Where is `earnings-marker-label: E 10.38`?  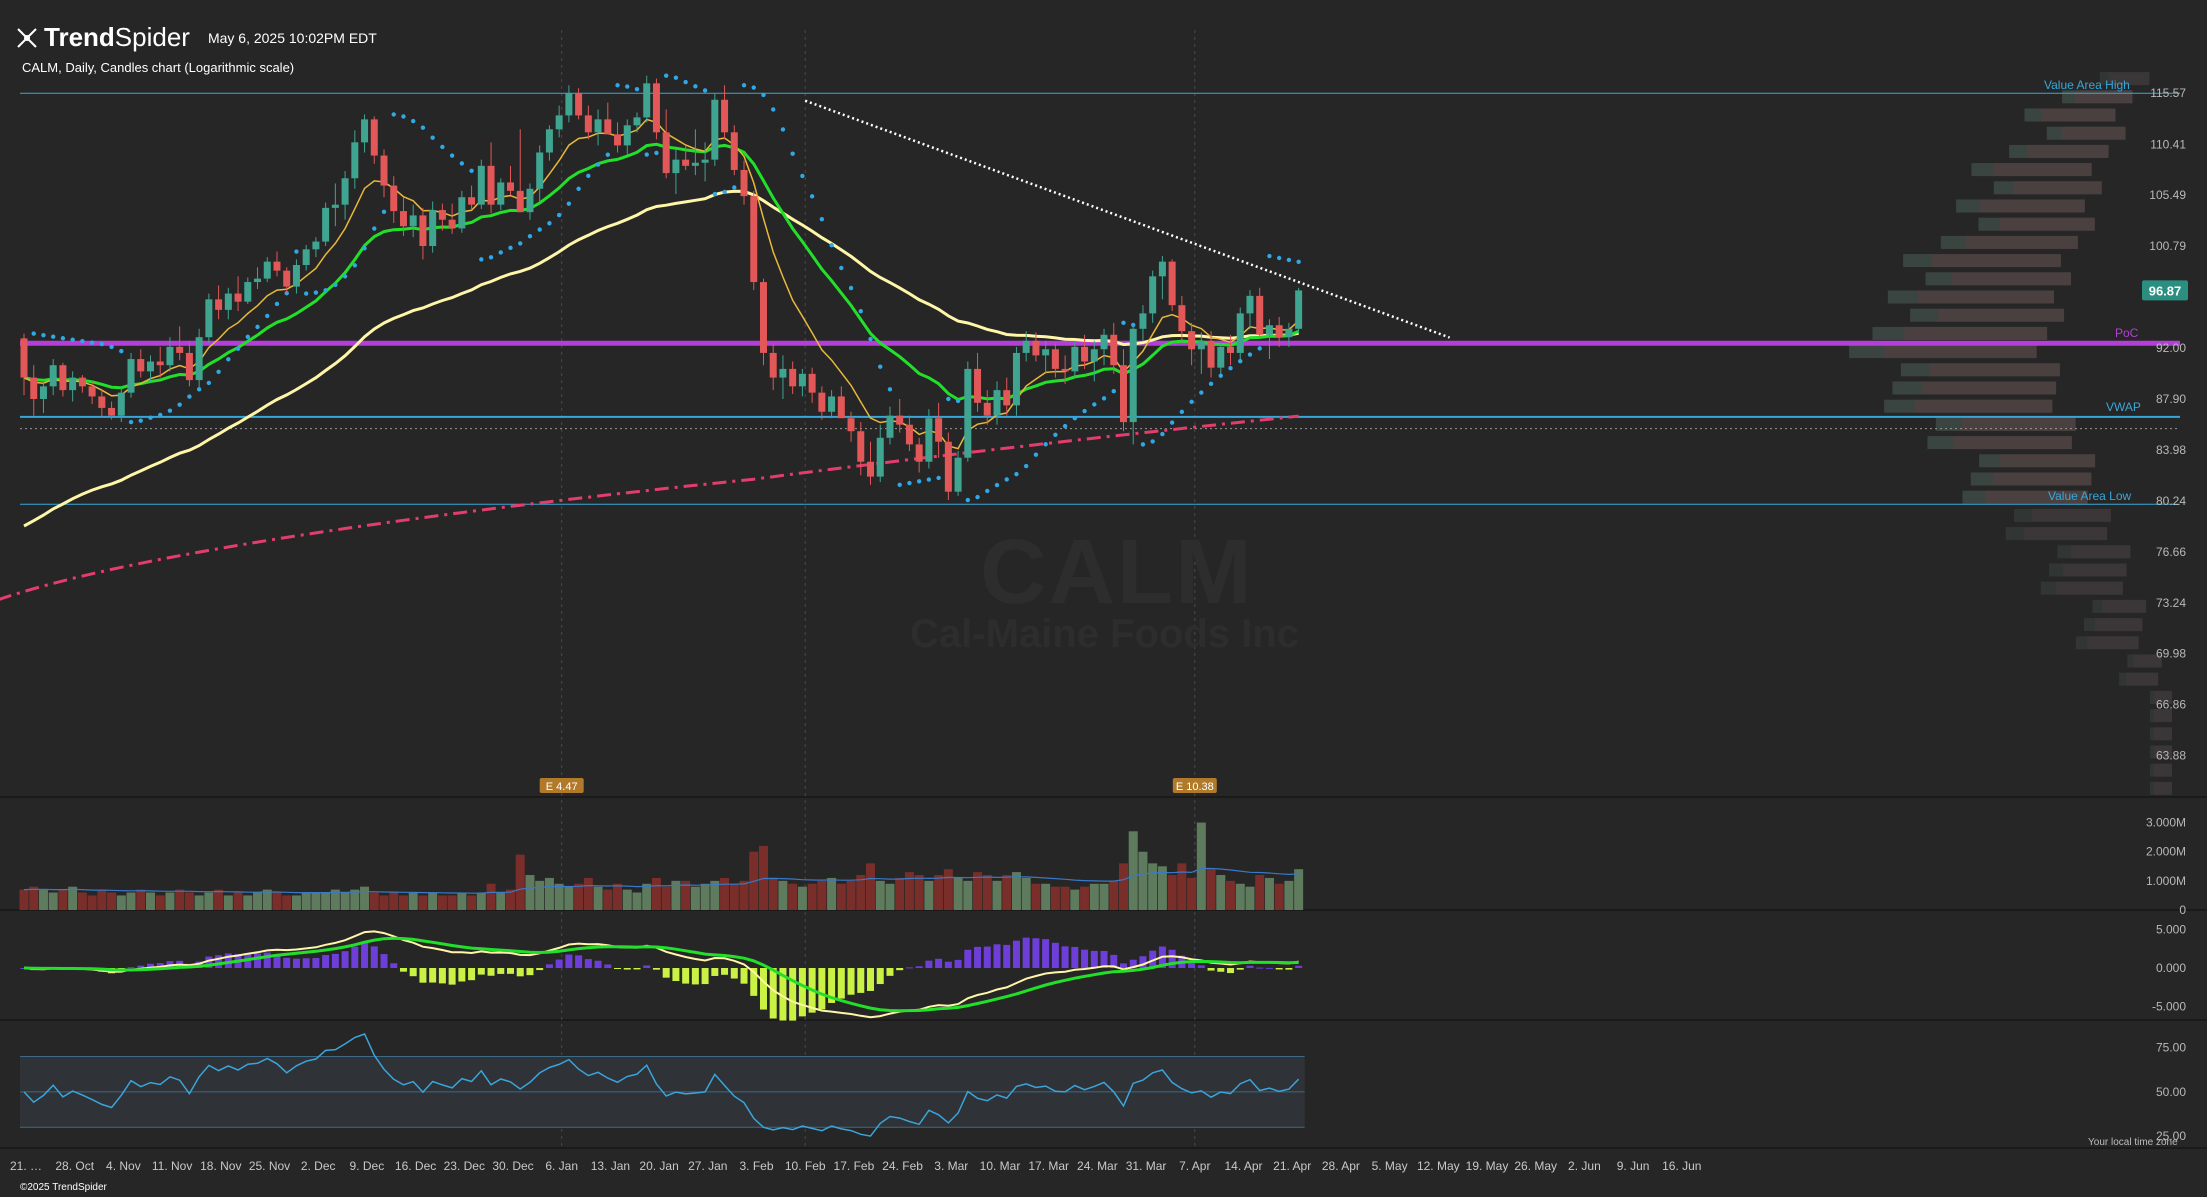 earnings-marker-label: E 10.38 is located at coordinates (1195, 787).